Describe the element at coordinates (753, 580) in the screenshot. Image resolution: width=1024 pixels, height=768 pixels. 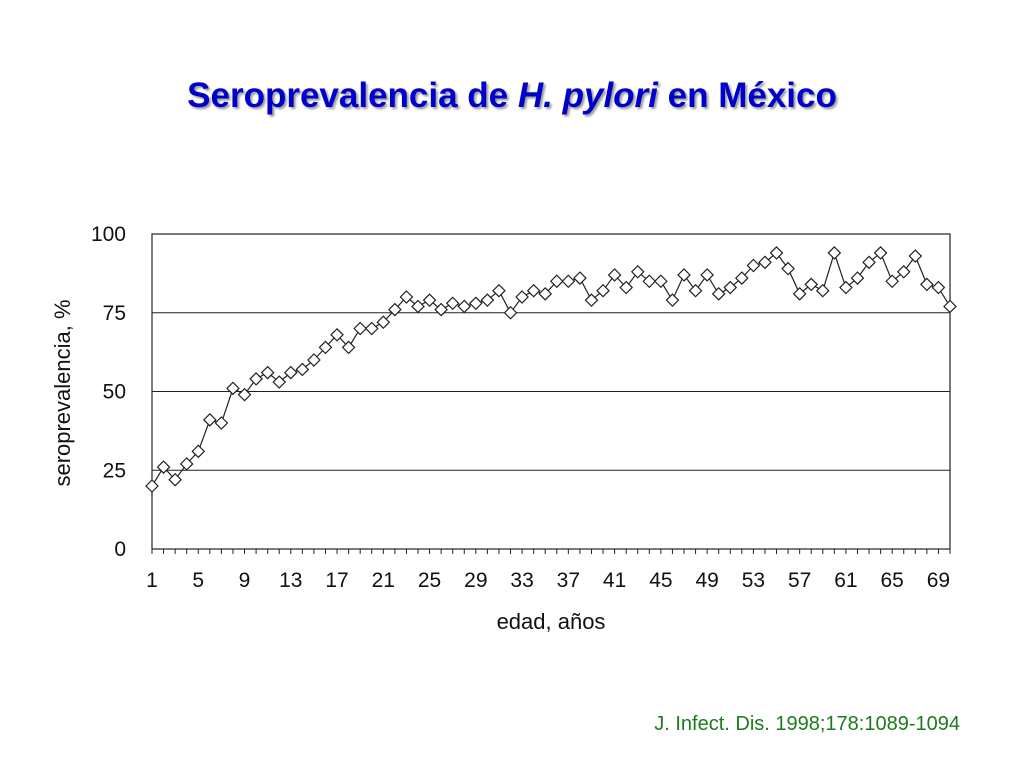
I see `x-tick-label-53: 53` at that location.